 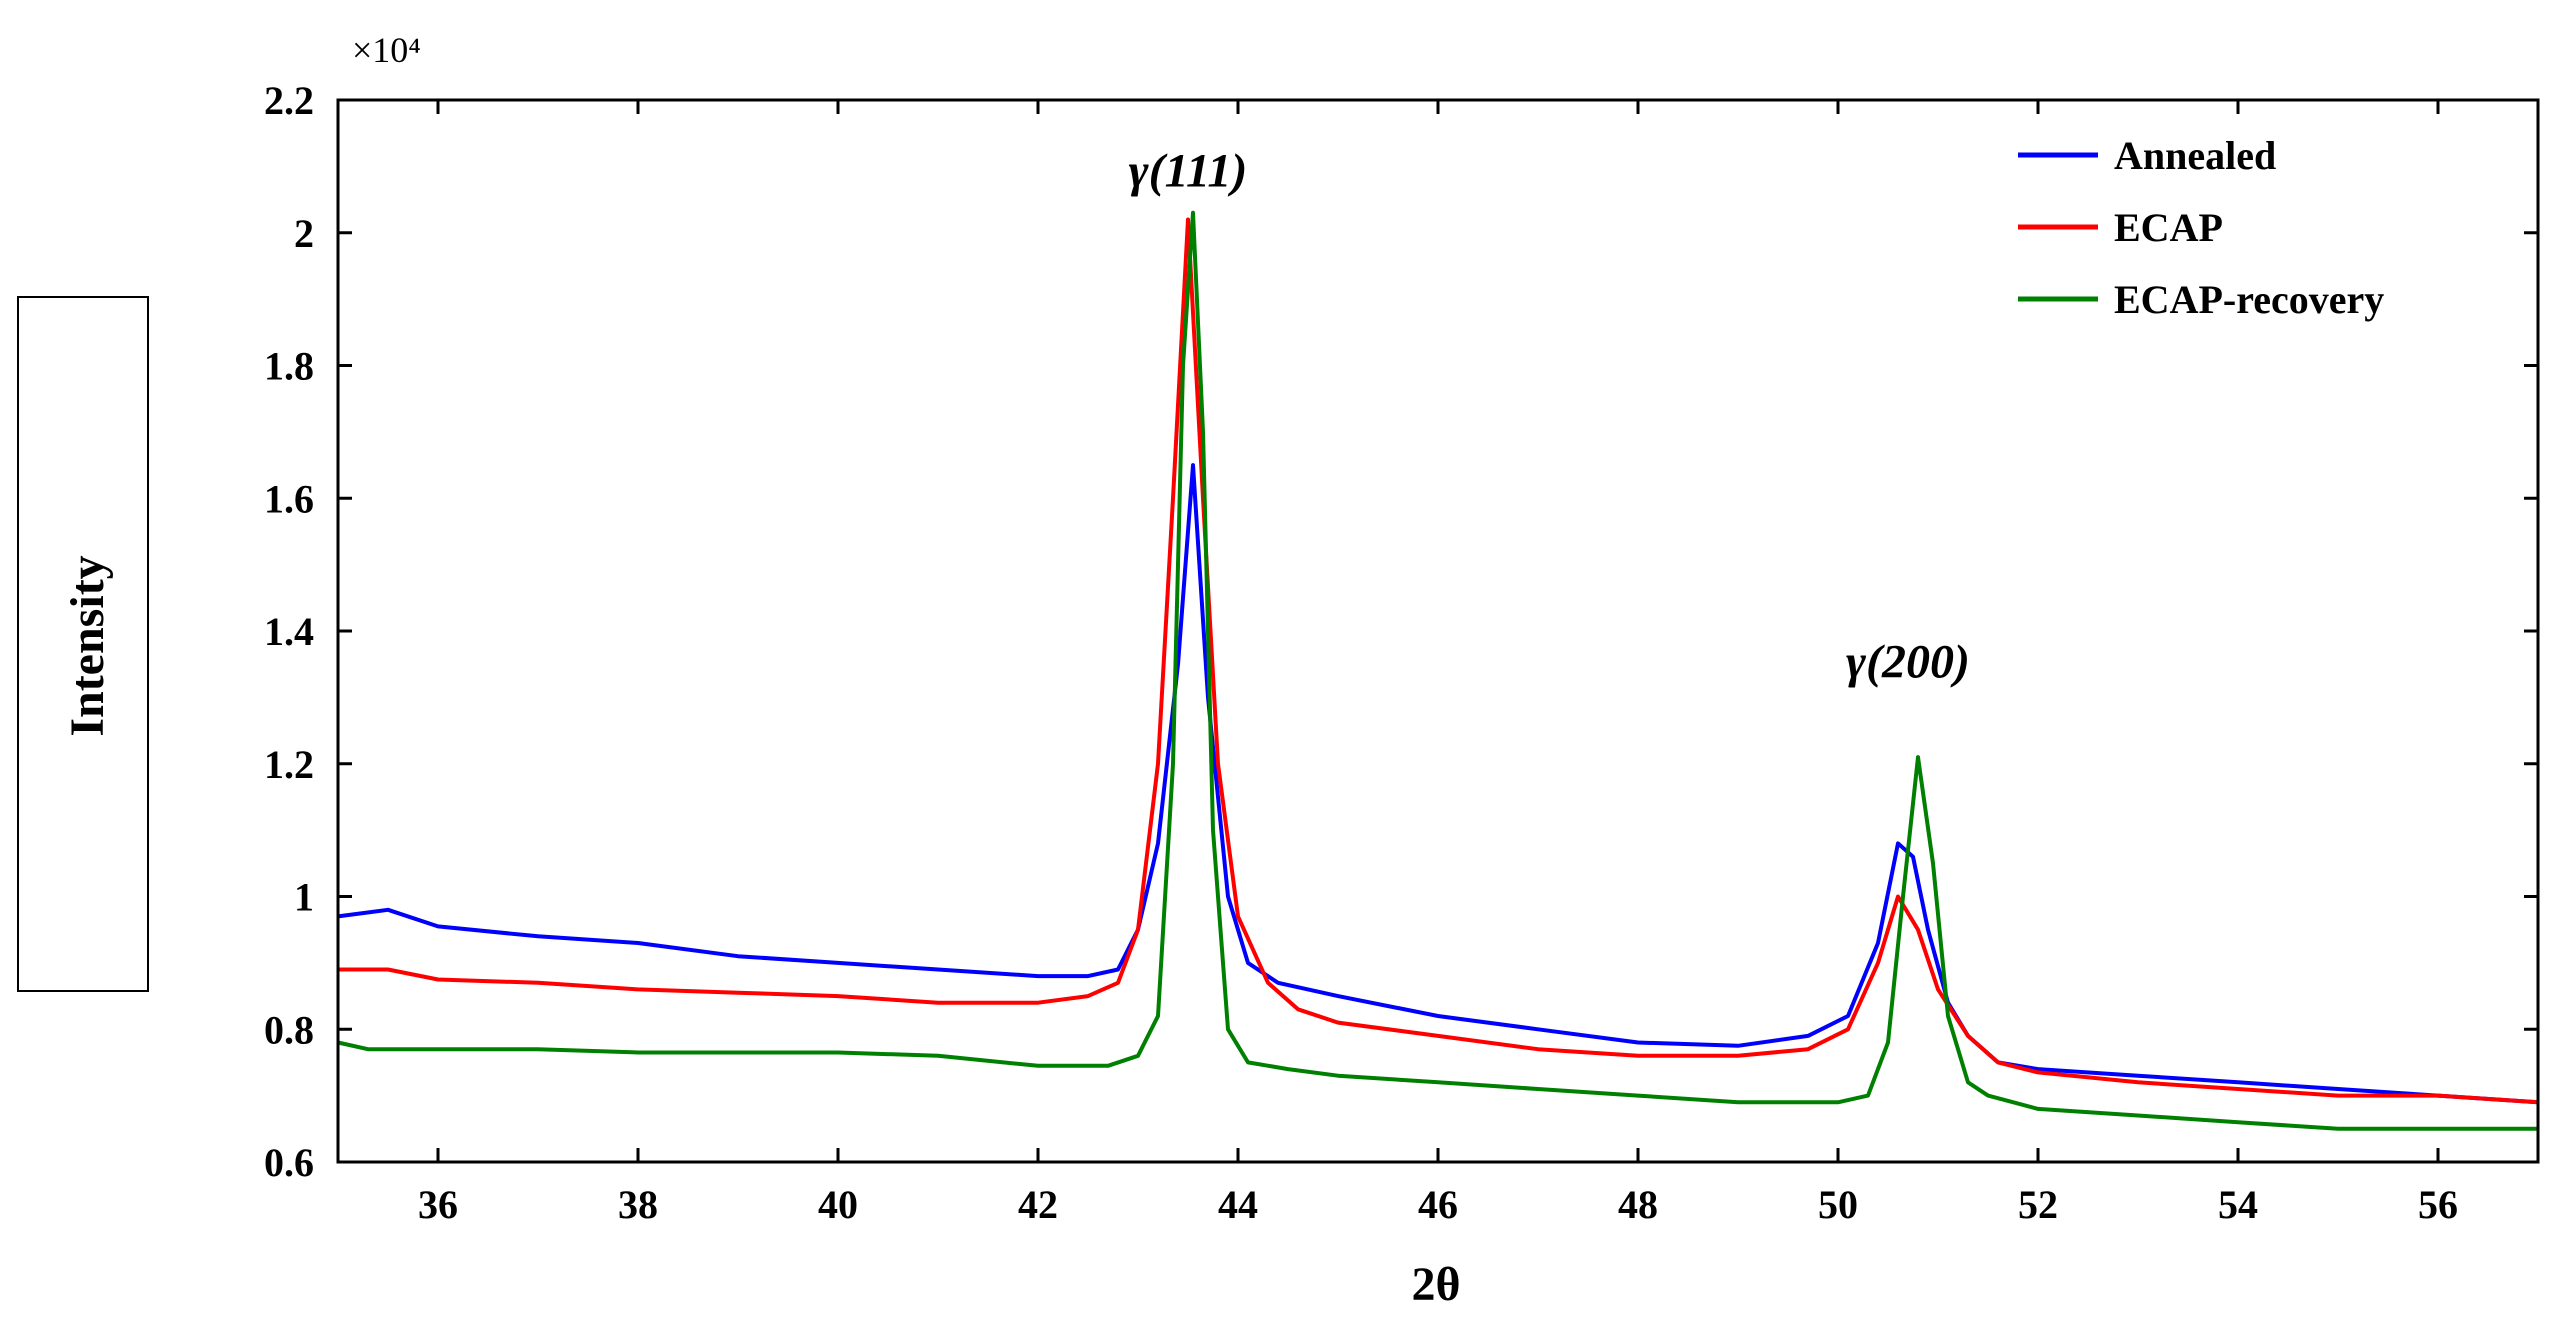 I want to click on y-exponent-label: ×10⁴, so click(x=386, y=50).